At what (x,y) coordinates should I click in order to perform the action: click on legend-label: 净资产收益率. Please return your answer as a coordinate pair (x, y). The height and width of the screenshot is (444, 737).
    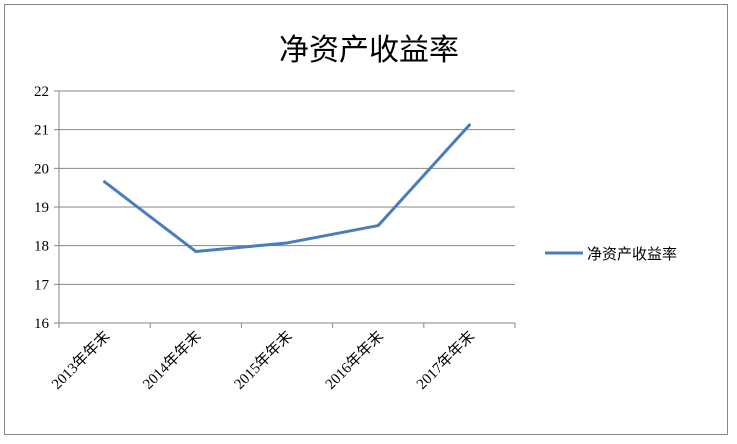
    Looking at the image, I should click on (632, 254).